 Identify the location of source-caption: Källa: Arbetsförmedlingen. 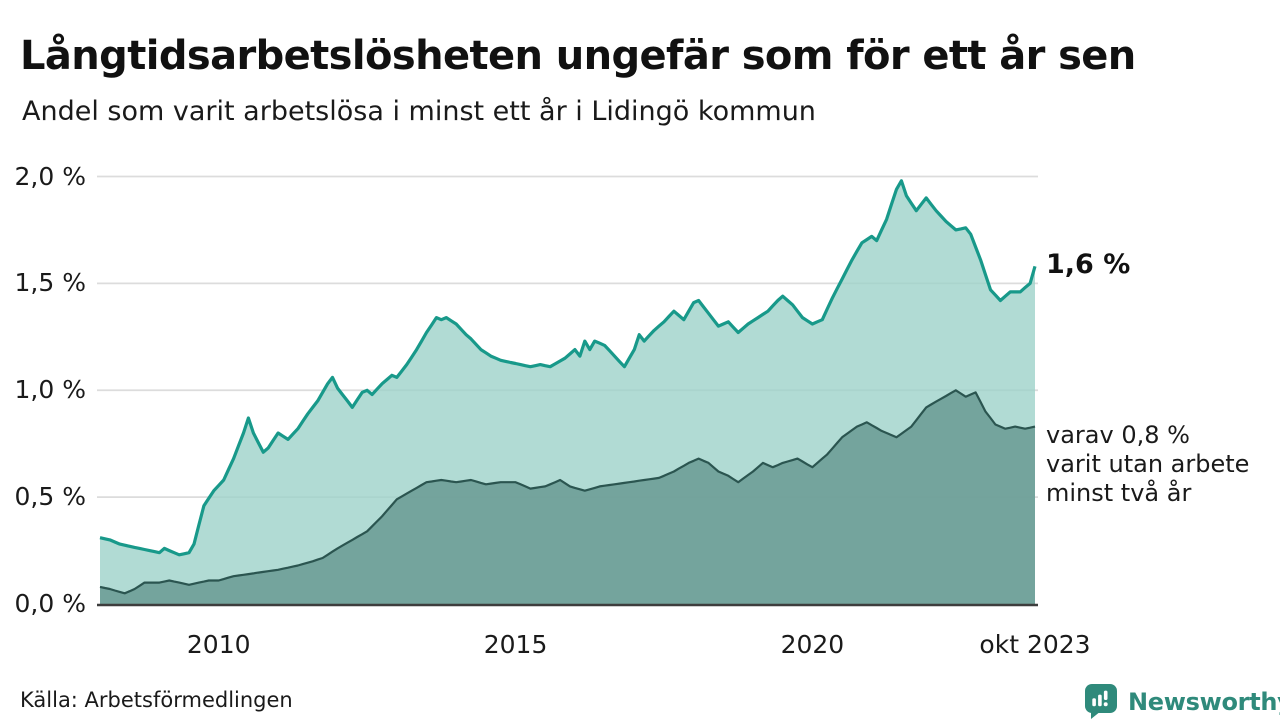
(156, 700).